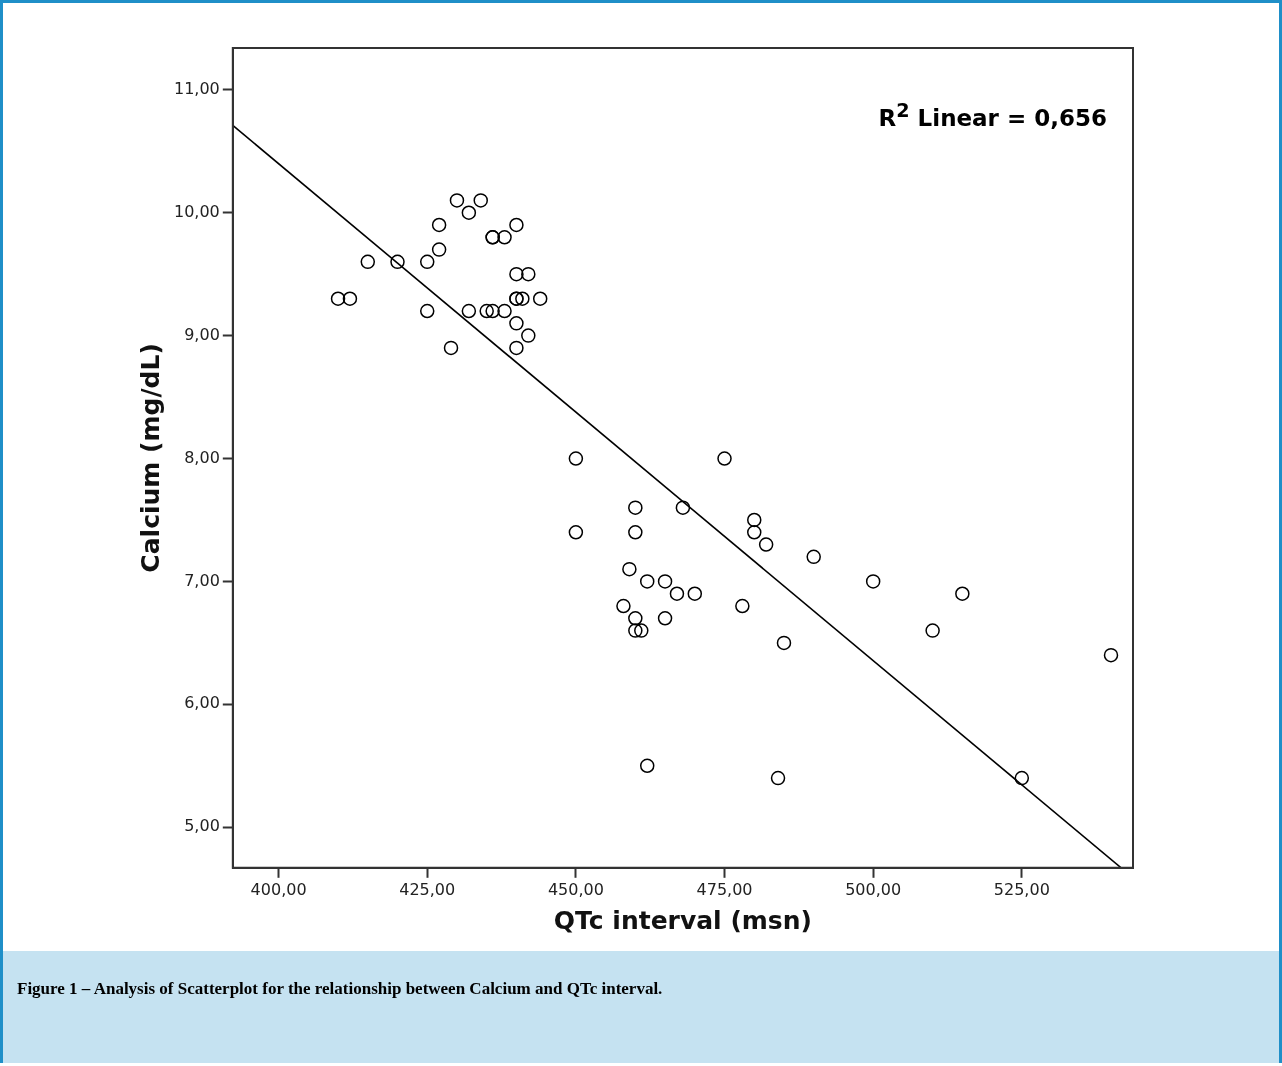 The width and height of the screenshot is (1282, 1066). I want to click on y-tick-label: 10,00, so click(196, 211).